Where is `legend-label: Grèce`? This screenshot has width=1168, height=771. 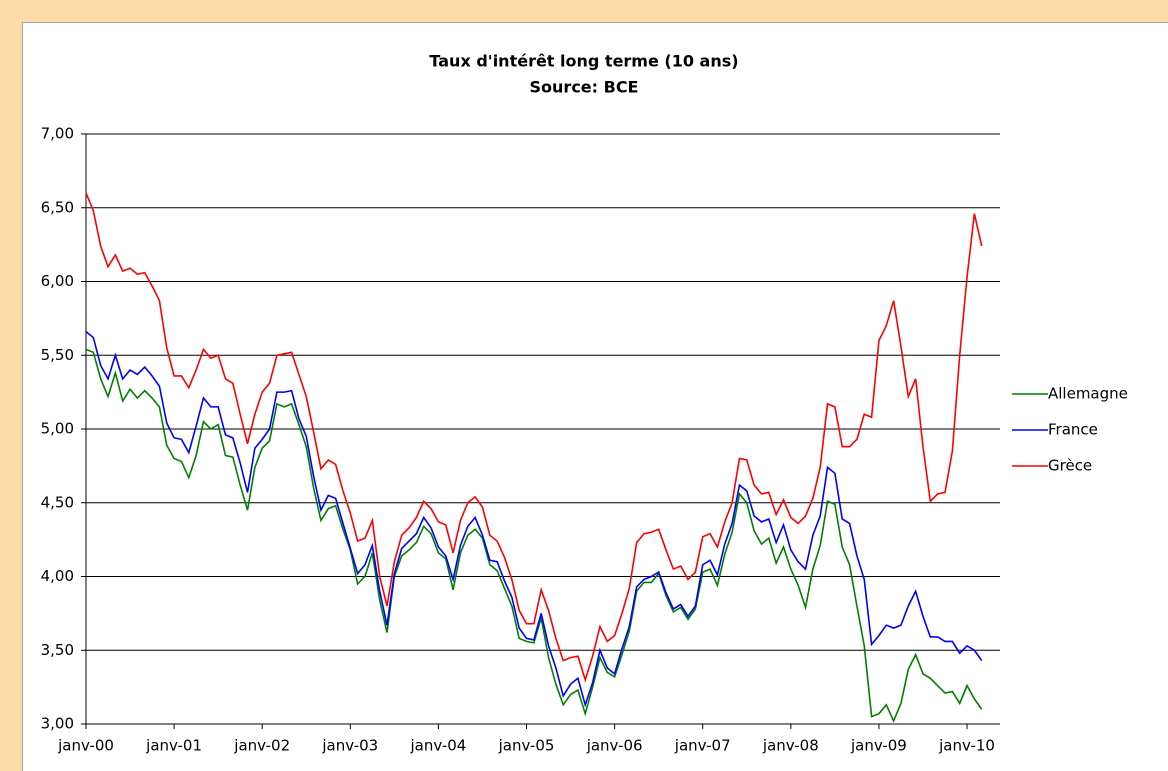 legend-label: Grèce is located at coordinates (1070, 466).